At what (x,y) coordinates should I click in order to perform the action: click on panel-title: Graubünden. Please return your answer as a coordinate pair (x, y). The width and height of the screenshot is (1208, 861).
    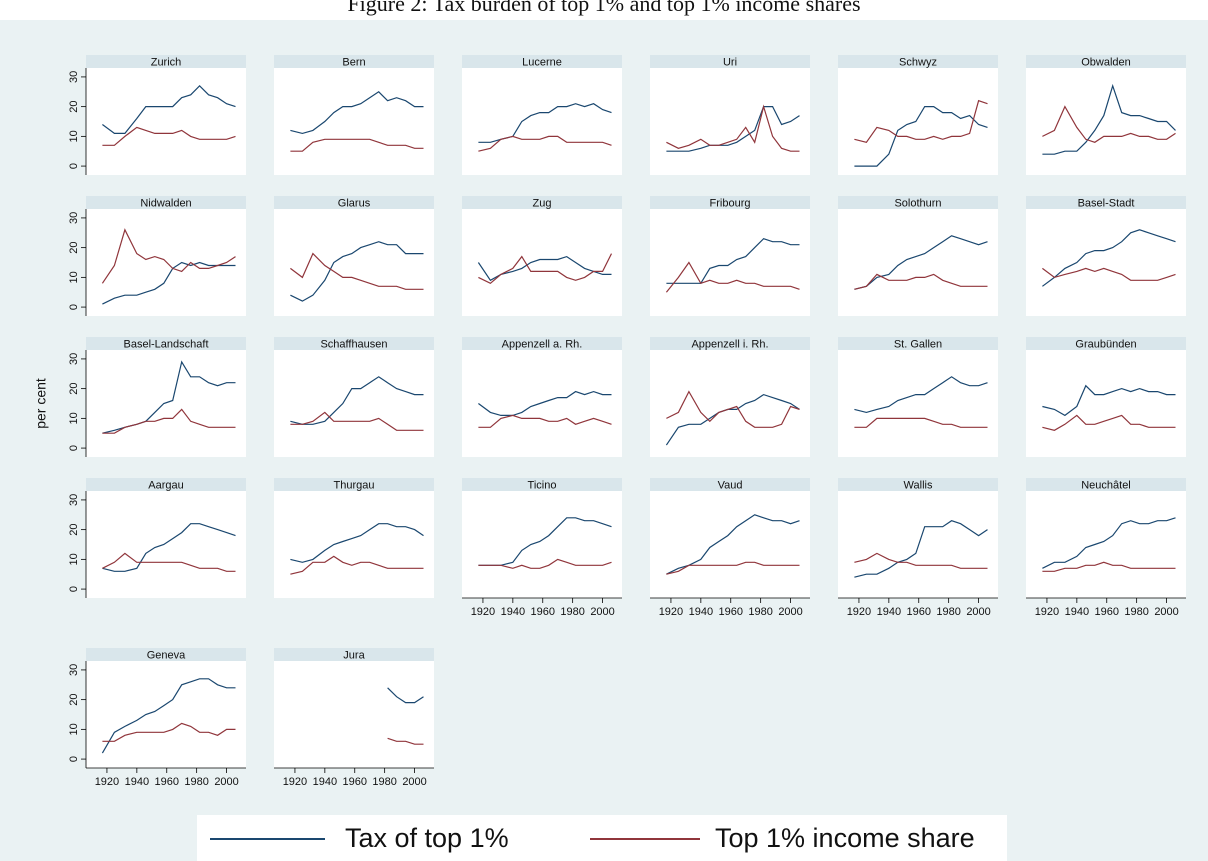
    Looking at the image, I should click on (1105, 344).